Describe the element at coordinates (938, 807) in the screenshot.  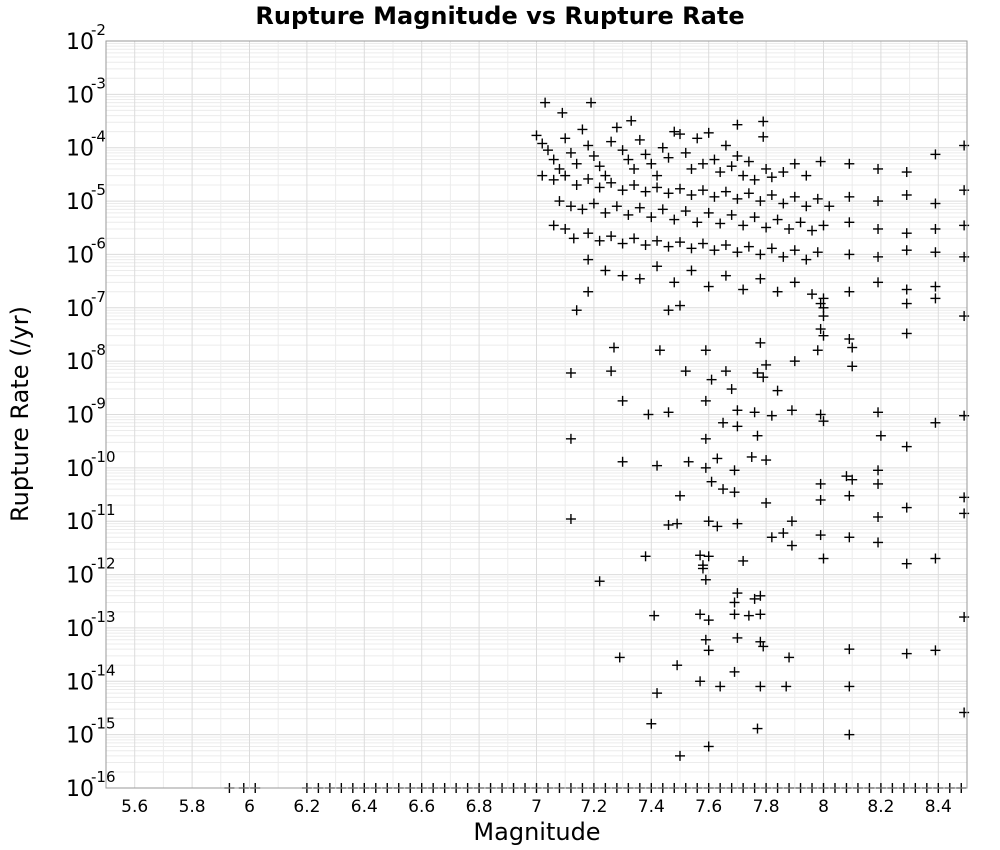
I see `x-tick-label: 8.4` at that location.